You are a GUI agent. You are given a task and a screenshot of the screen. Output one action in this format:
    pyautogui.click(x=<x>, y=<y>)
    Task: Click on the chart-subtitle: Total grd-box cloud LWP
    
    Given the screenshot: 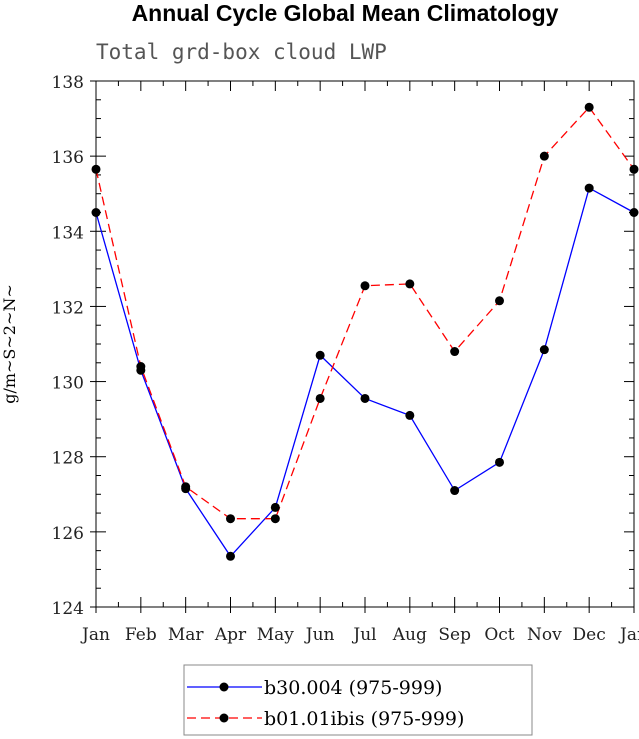 What is the action you would take?
    pyautogui.click(x=241, y=52)
    